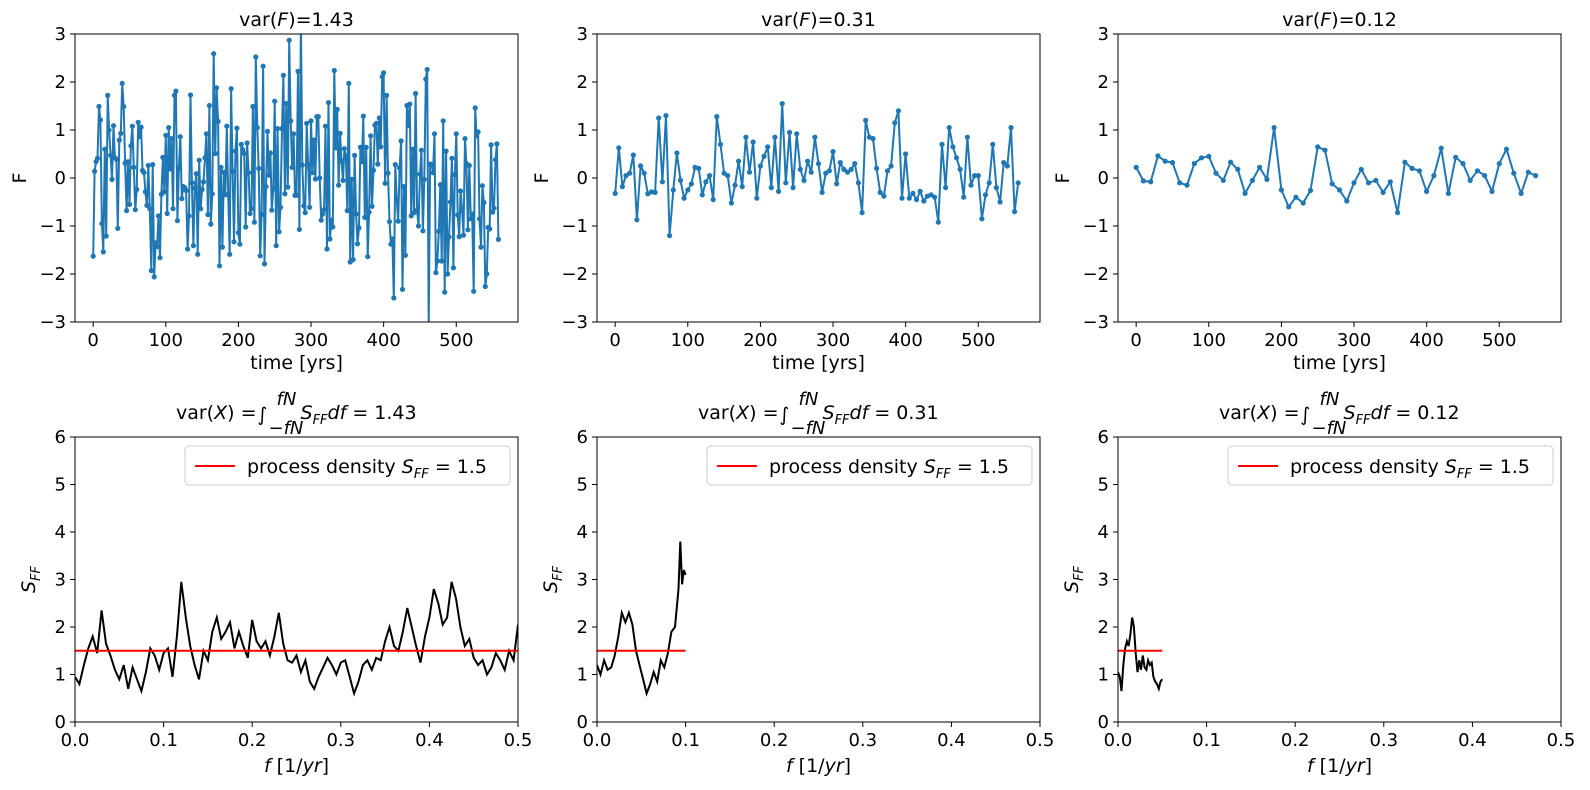  What do you see at coordinates (582, 485) in the screenshot?
I see `y-tick-label: 5` at bounding box center [582, 485].